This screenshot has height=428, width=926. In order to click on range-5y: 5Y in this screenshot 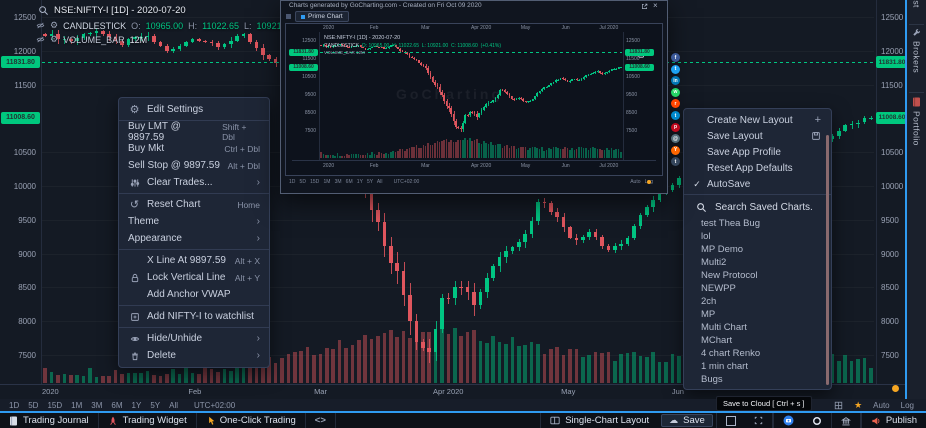, I will do `click(155, 405)`.